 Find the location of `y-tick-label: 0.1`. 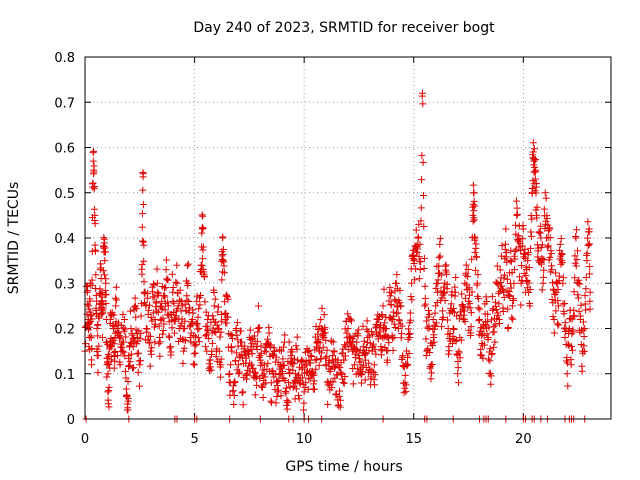

y-tick-label: 0.1 is located at coordinates (64, 375).